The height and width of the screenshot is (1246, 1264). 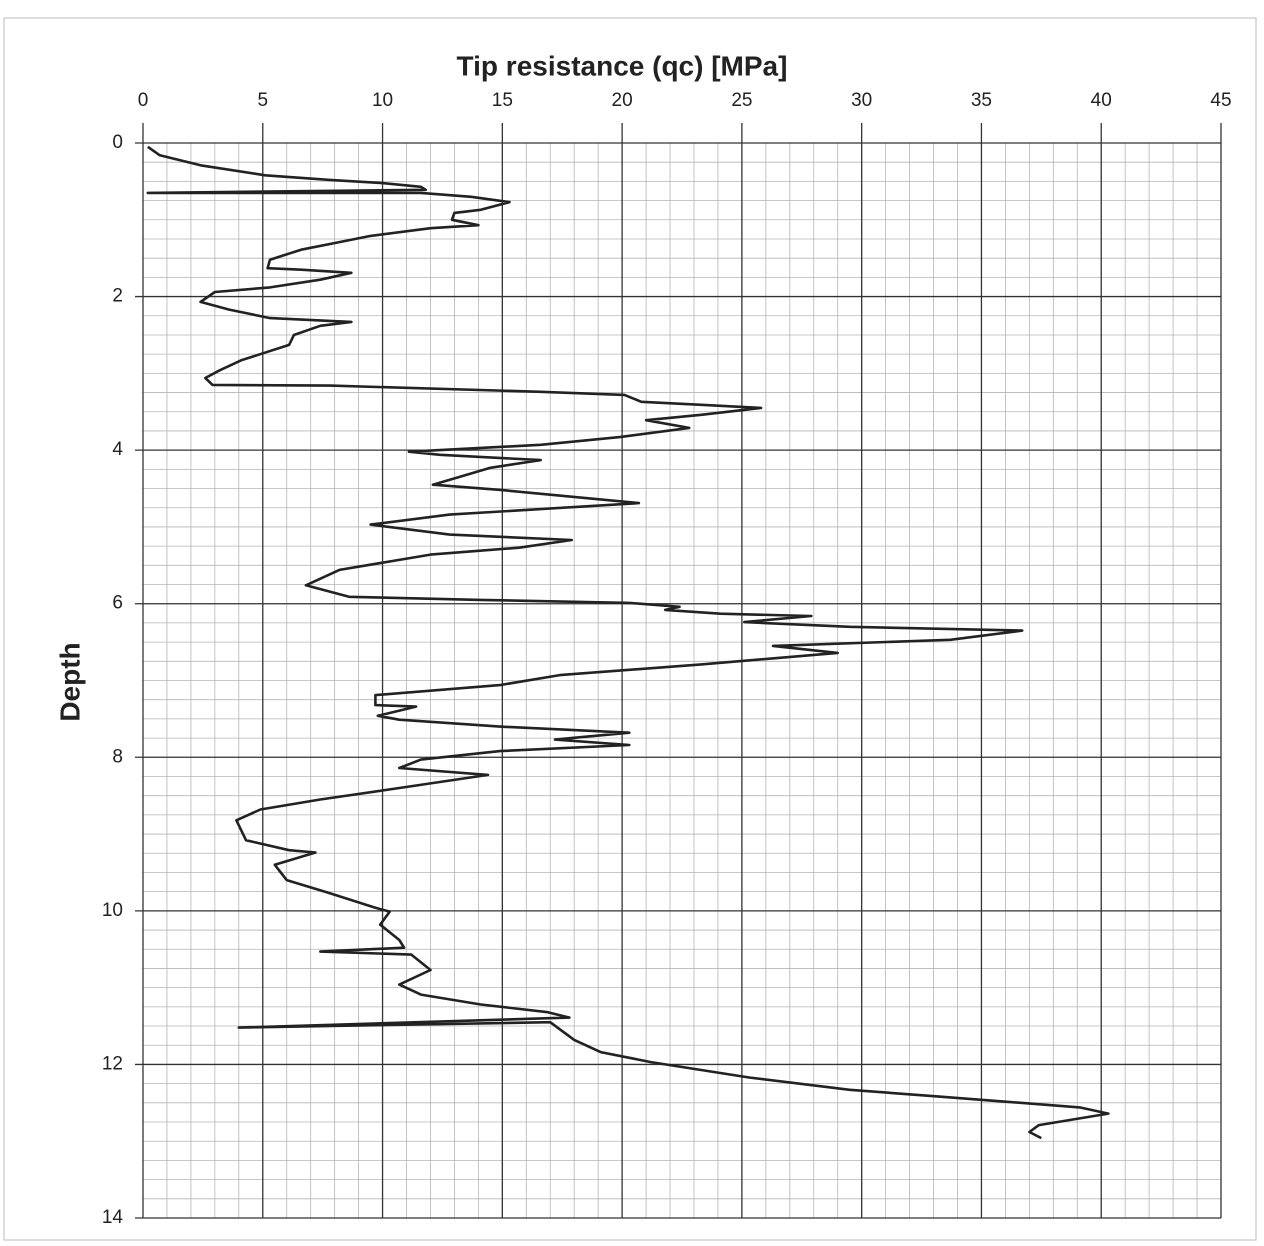 I want to click on x-tick-label: 40, so click(x=1101, y=100).